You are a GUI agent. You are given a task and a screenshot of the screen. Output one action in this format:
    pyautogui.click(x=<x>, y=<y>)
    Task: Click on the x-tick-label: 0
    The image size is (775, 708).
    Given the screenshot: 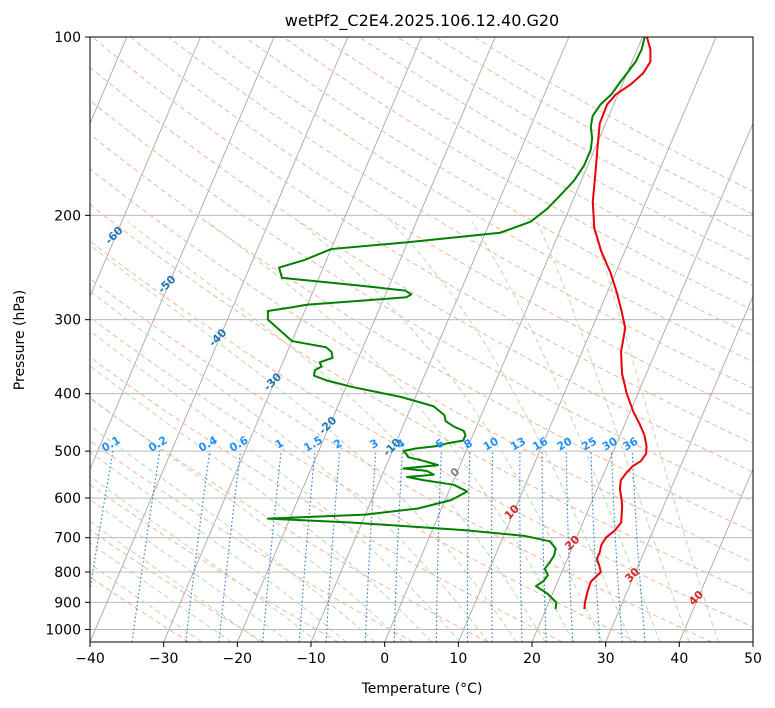 What is the action you would take?
    pyautogui.click(x=384, y=659)
    